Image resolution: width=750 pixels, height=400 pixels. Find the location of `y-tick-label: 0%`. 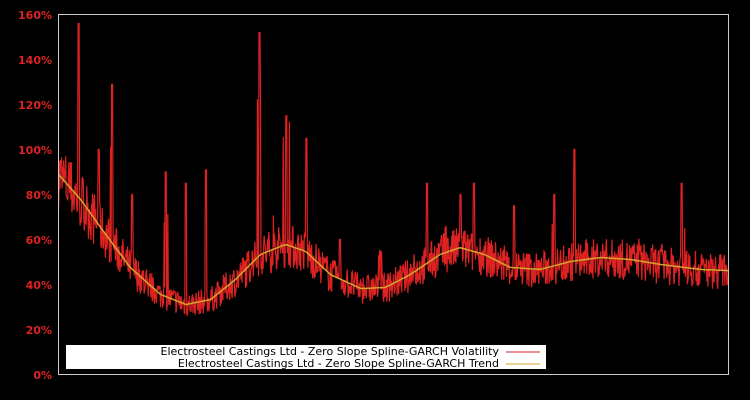

y-tick-label: 0% is located at coordinates (42, 375).